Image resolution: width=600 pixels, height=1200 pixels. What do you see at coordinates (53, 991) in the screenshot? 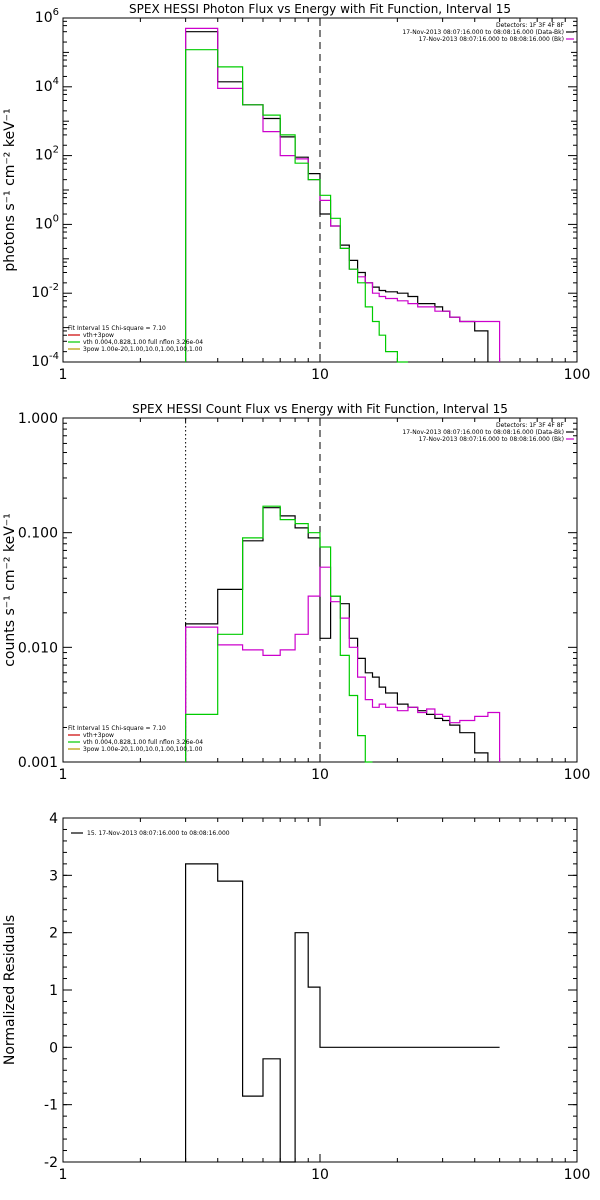
I see `y-tick-label: 1` at bounding box center [53, 991].